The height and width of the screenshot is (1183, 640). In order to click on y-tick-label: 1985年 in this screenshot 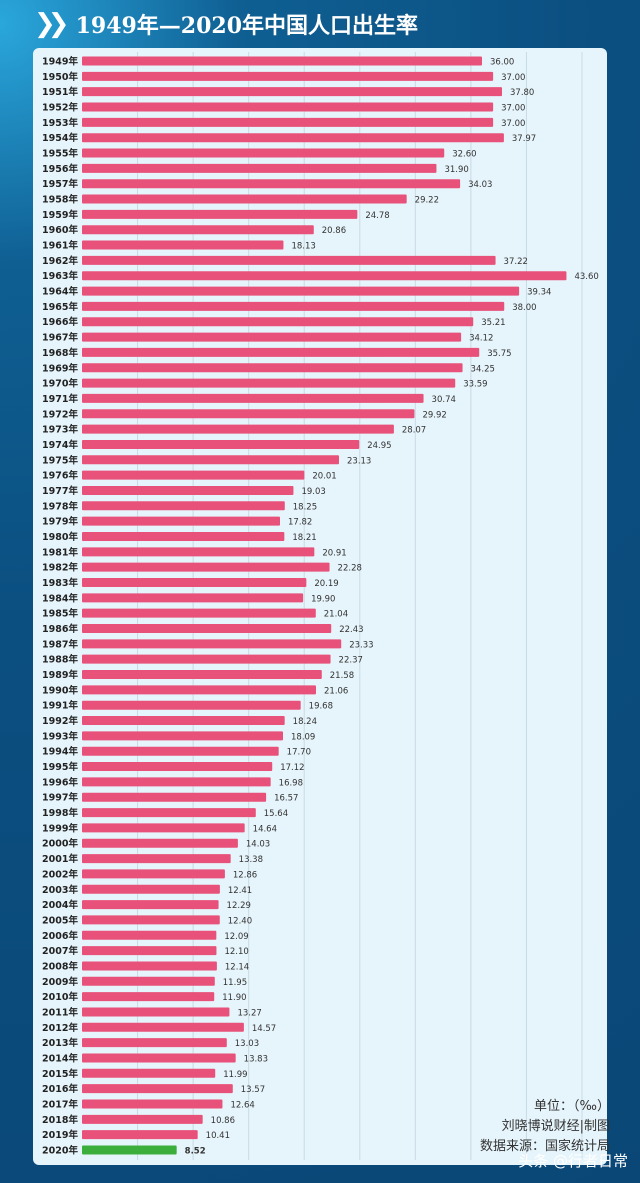, I will do `click(60, 614)`.